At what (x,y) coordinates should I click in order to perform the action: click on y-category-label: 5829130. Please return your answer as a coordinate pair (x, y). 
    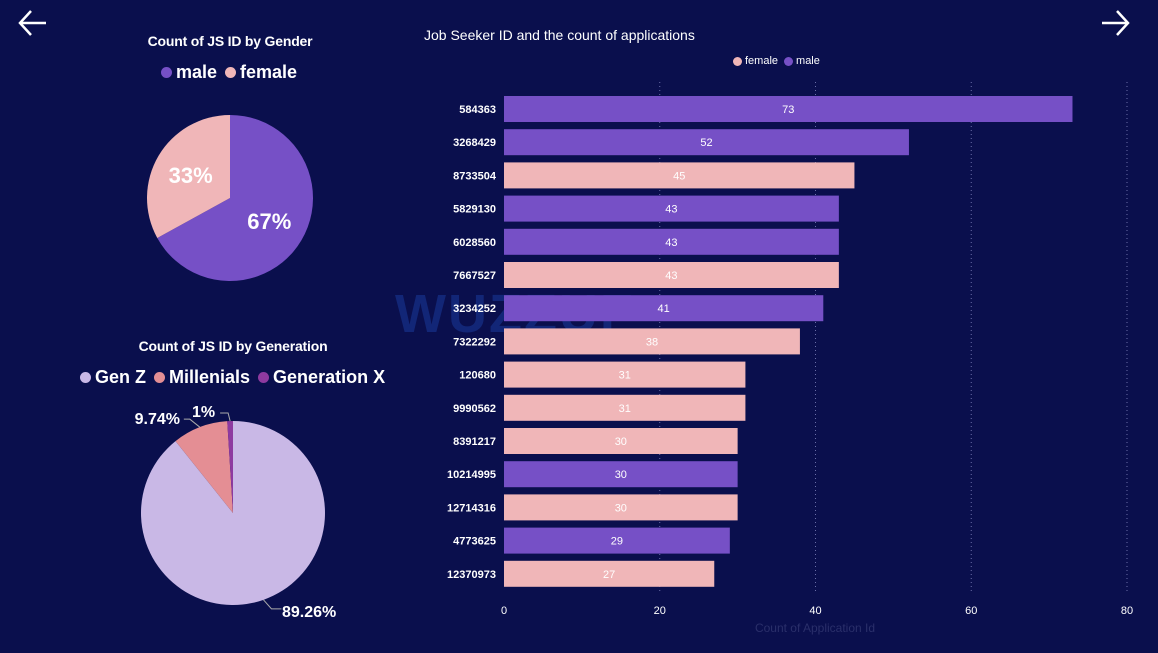
    Looking at the image, I should click on (474, 210).